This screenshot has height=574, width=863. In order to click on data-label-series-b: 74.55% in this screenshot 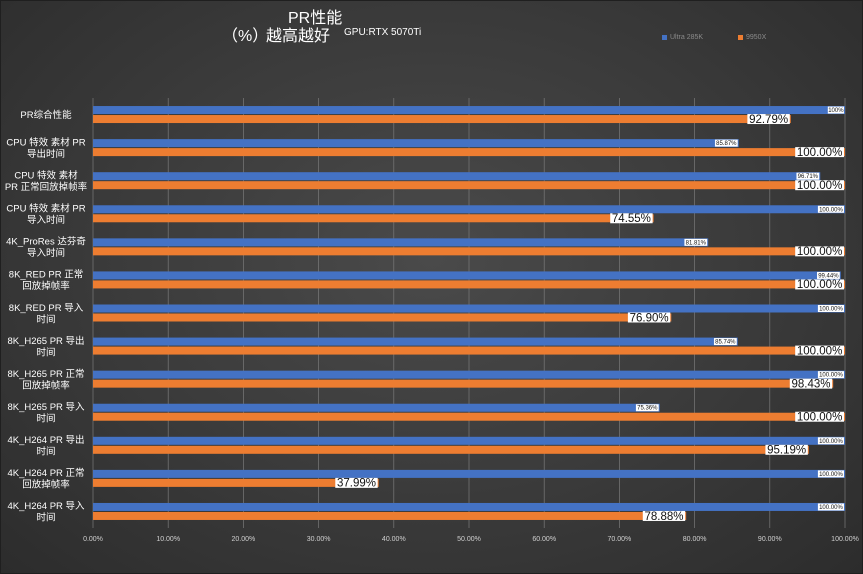, I will do `click(631, 219)`.